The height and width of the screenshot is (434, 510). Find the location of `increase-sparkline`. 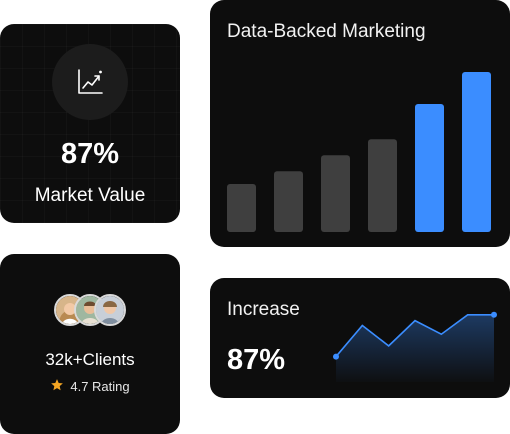

increase-sparkline is located at coordinates (415, 346).